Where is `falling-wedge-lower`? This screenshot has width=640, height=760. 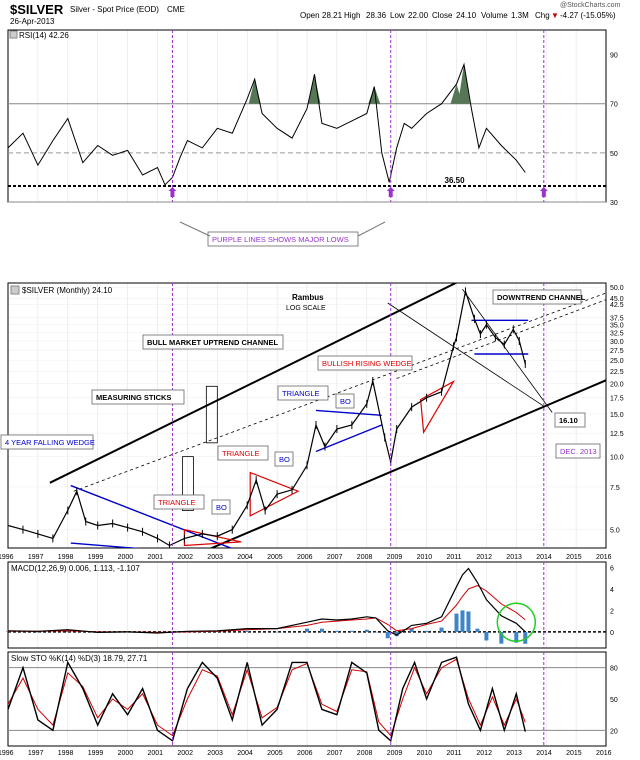
falling-wedge-lower is located at coordinates (106, 545).